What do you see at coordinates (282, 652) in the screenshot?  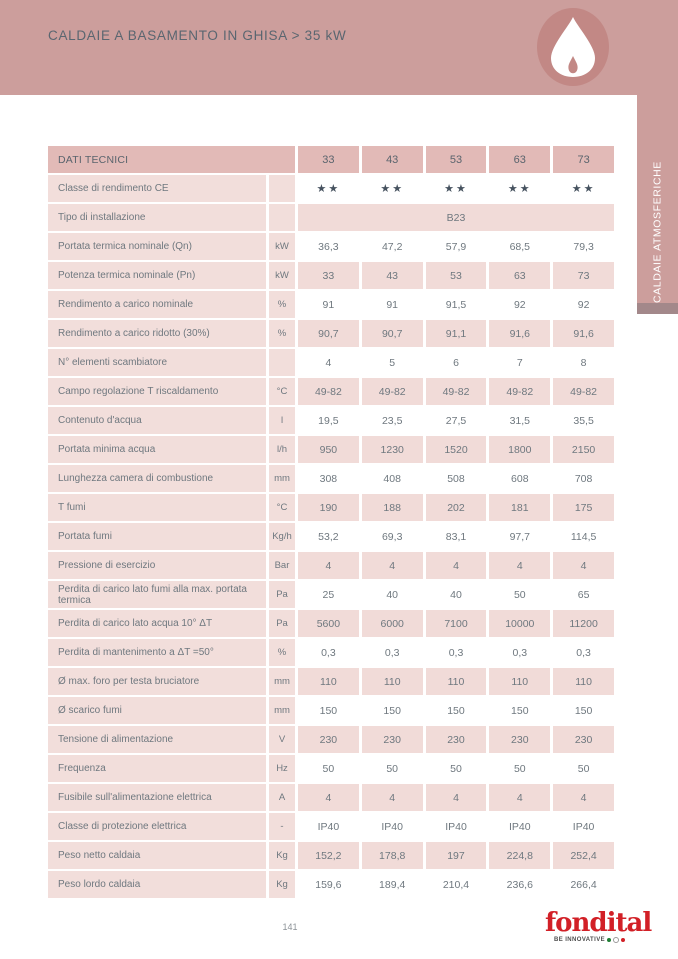 I see `row-unit: %` at bounding box center [282, 652].